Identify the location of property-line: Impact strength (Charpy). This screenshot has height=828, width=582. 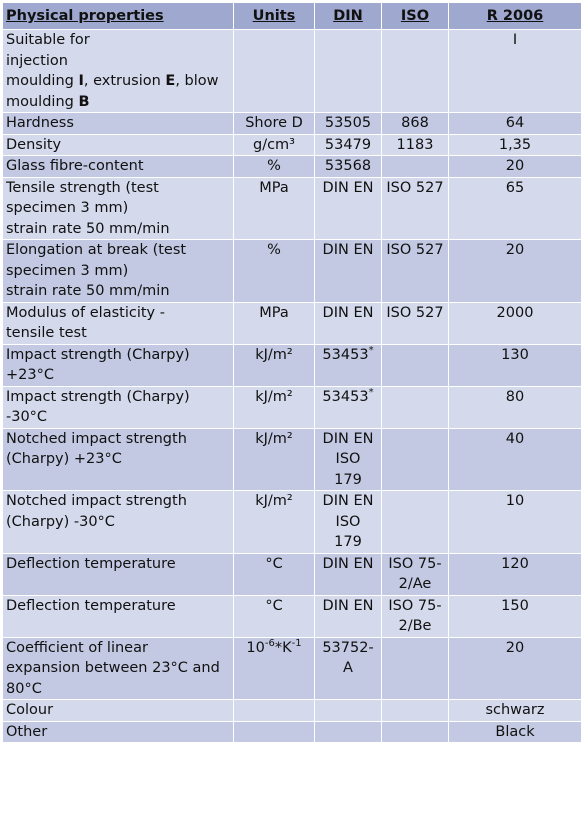
(98, 354).